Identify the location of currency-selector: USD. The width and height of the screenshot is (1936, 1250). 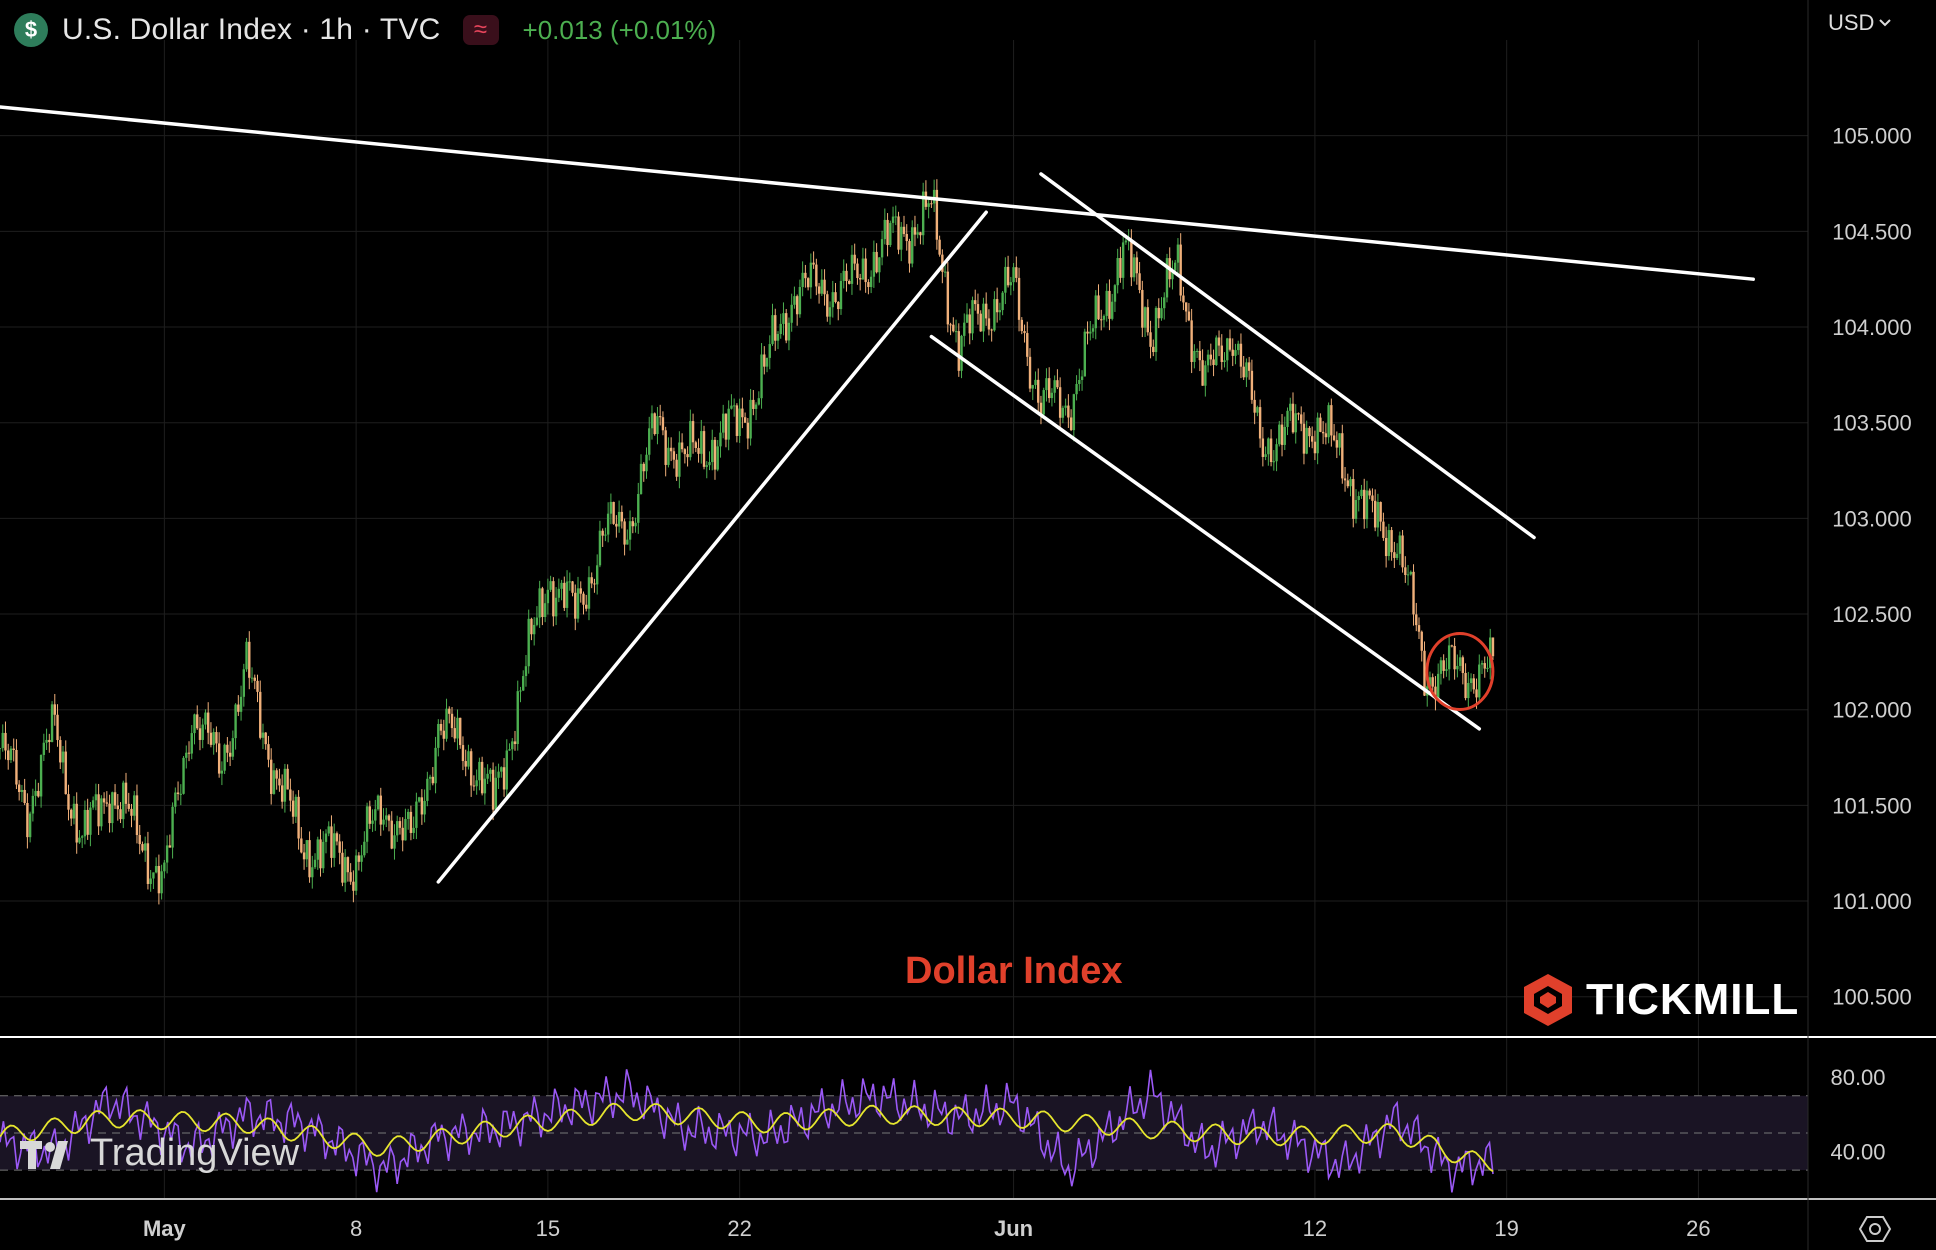
(1860, 23).